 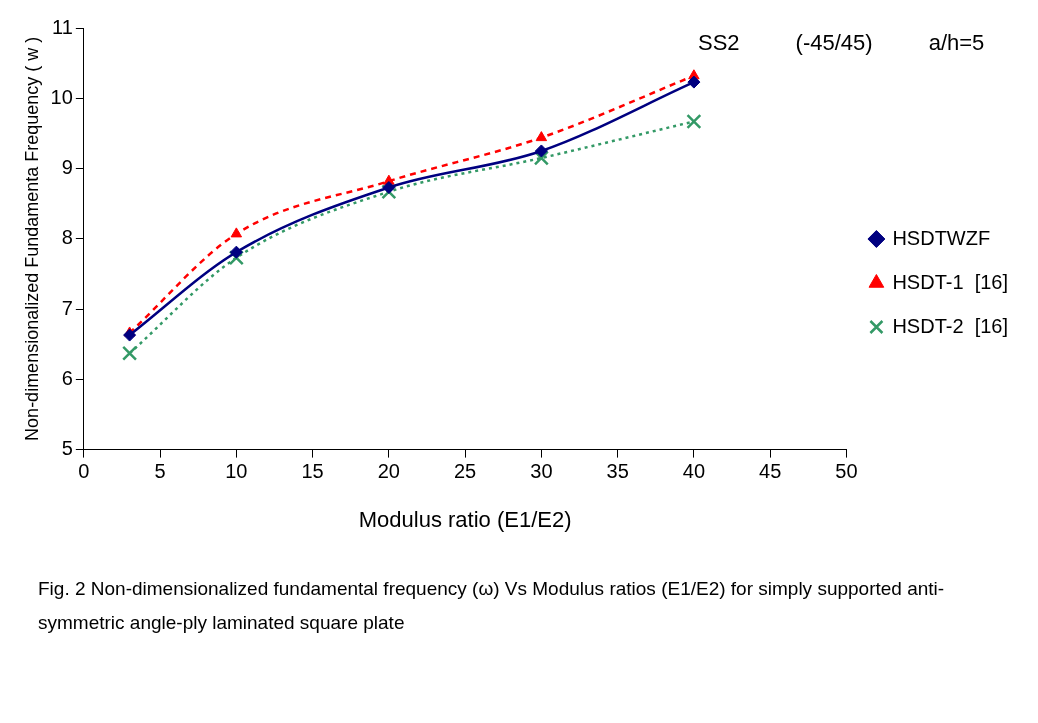 What do you see at coordinates (941, 237) in the screenshot?
I see `legend-label: HSDTWZF` at bounding box center [941, 237].